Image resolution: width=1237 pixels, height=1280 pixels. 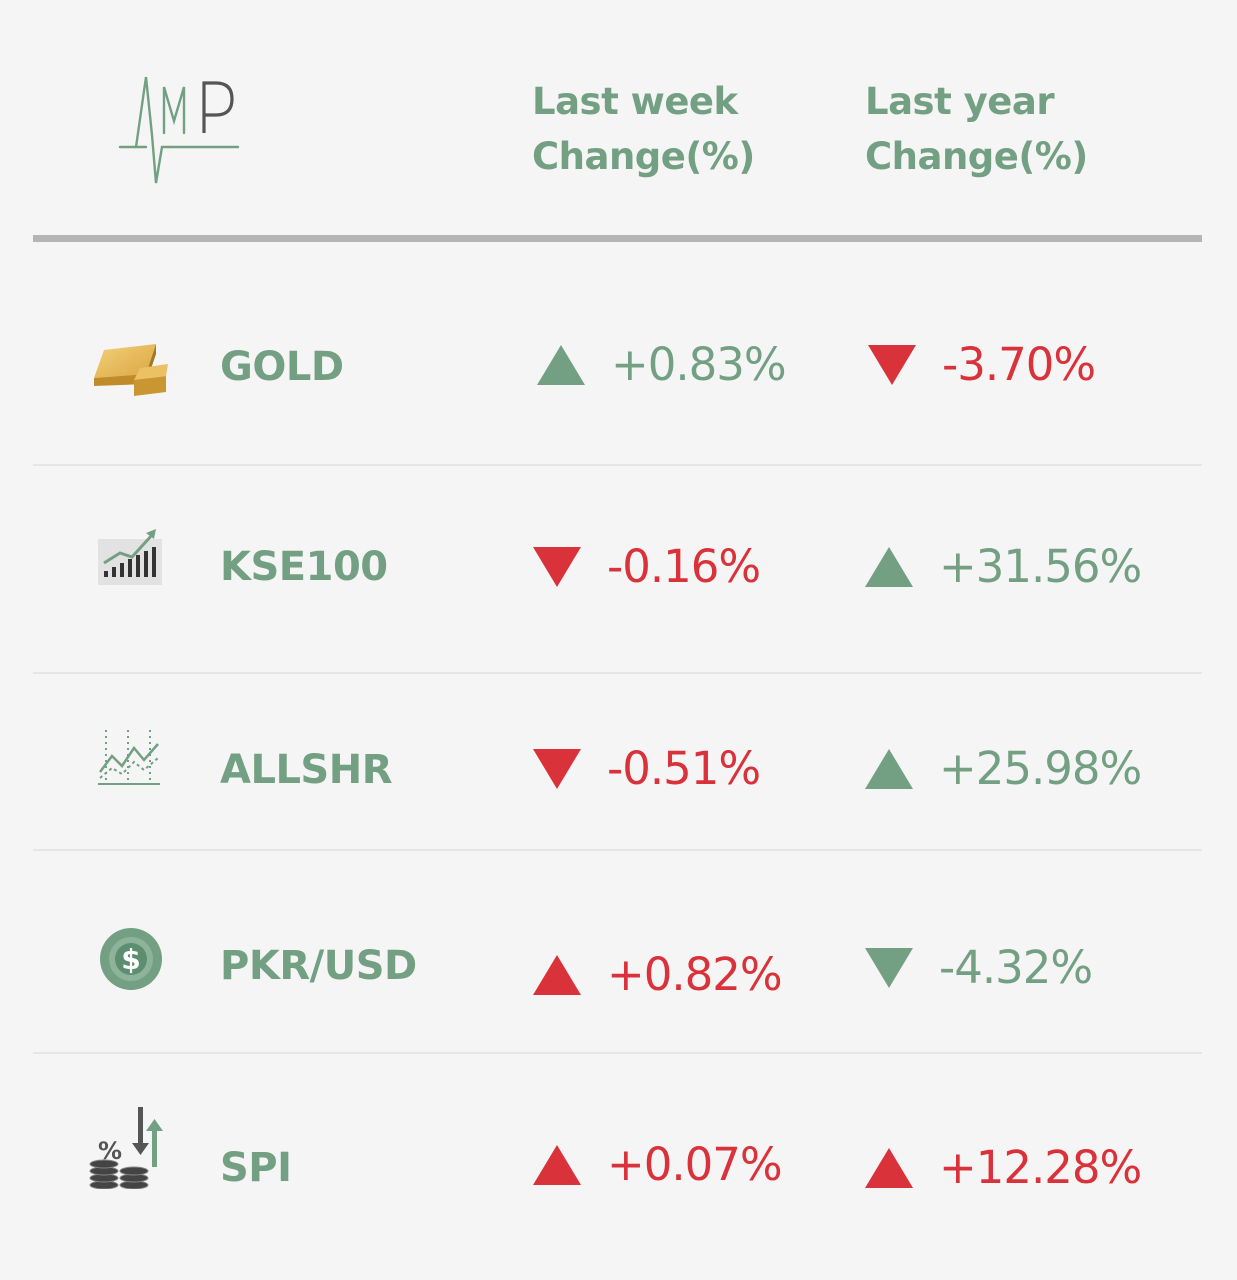 What do you see at coordinates (695, 1164) in the screenshot?
I see `week-change-value: +0.07%` at bounding box center [695, 1164].